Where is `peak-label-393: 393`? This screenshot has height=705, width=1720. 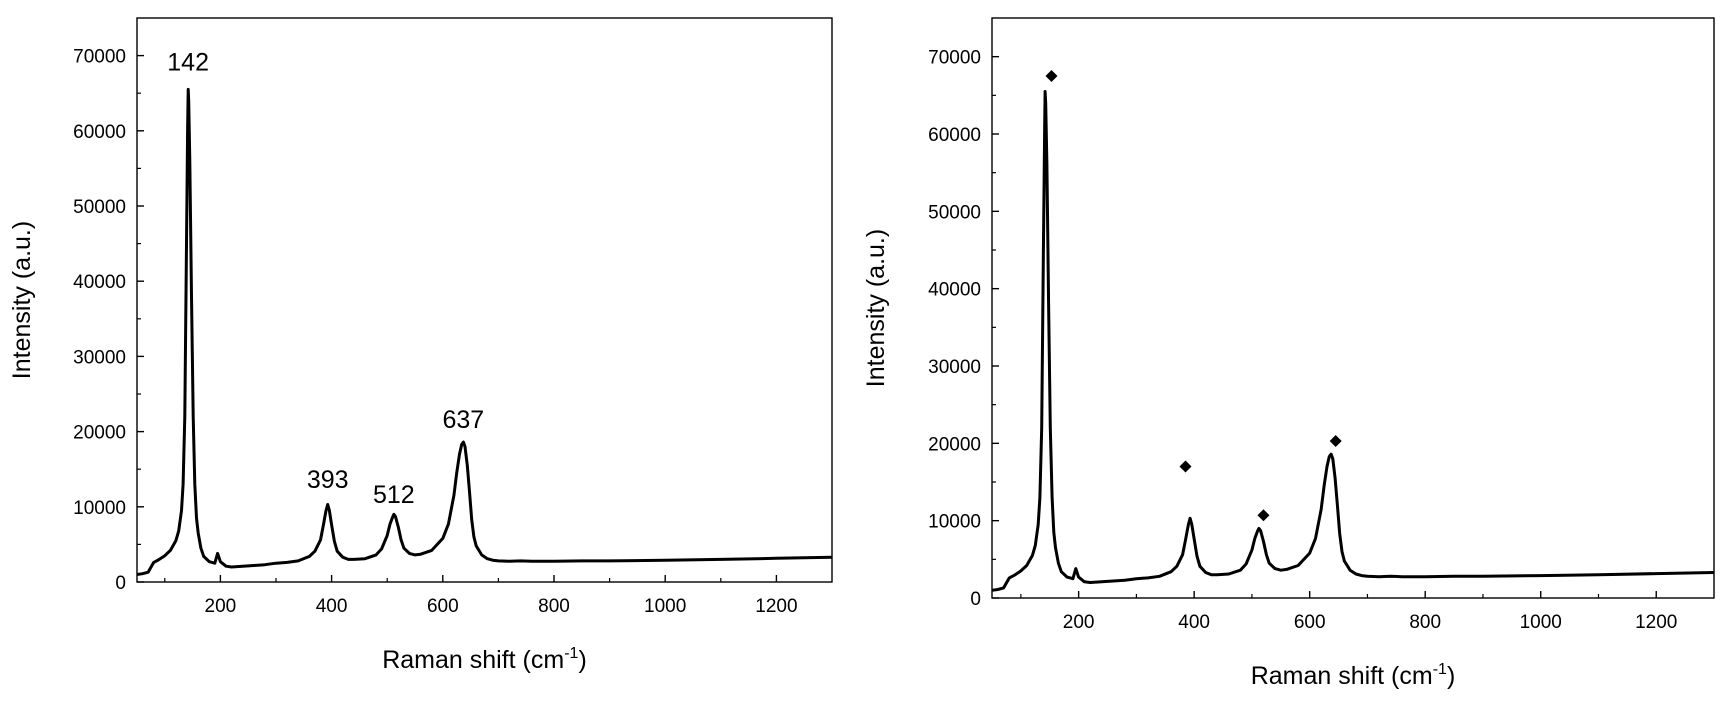 peak-label-393: 393 is located at coordinates (328, 480).